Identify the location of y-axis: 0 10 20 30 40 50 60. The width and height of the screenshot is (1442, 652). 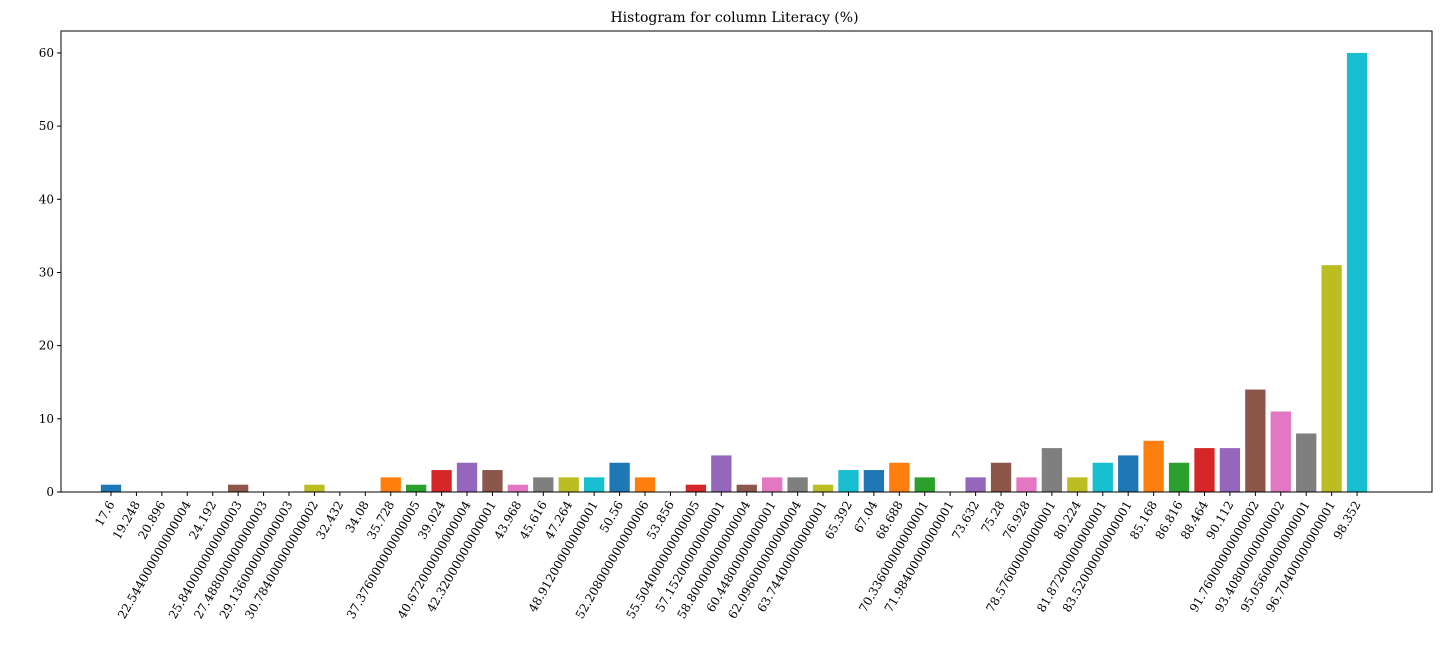
(50, 272).